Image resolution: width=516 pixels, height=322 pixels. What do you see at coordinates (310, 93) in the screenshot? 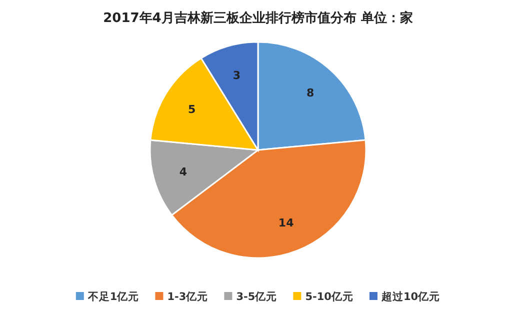
I see `data-label: 8` at bounding box center [310, 93].